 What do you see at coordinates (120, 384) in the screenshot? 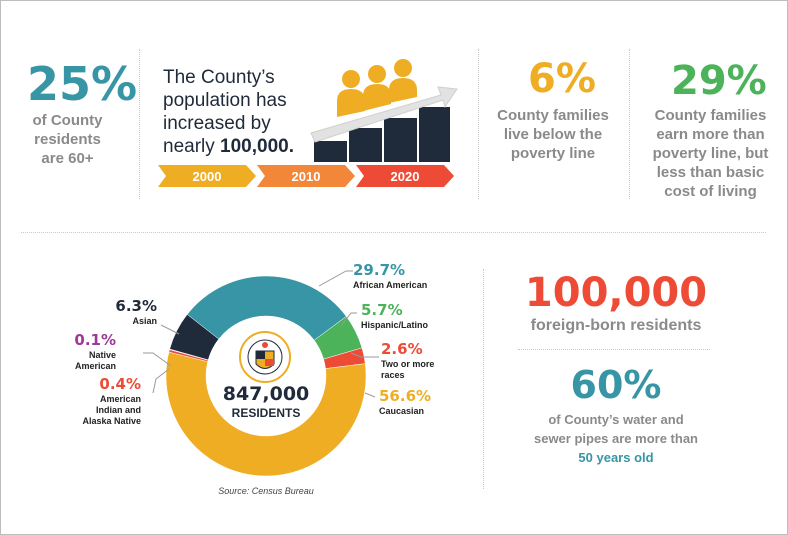
I see `american-indian-pct: 0.4%` at bounding box center [120, 384].